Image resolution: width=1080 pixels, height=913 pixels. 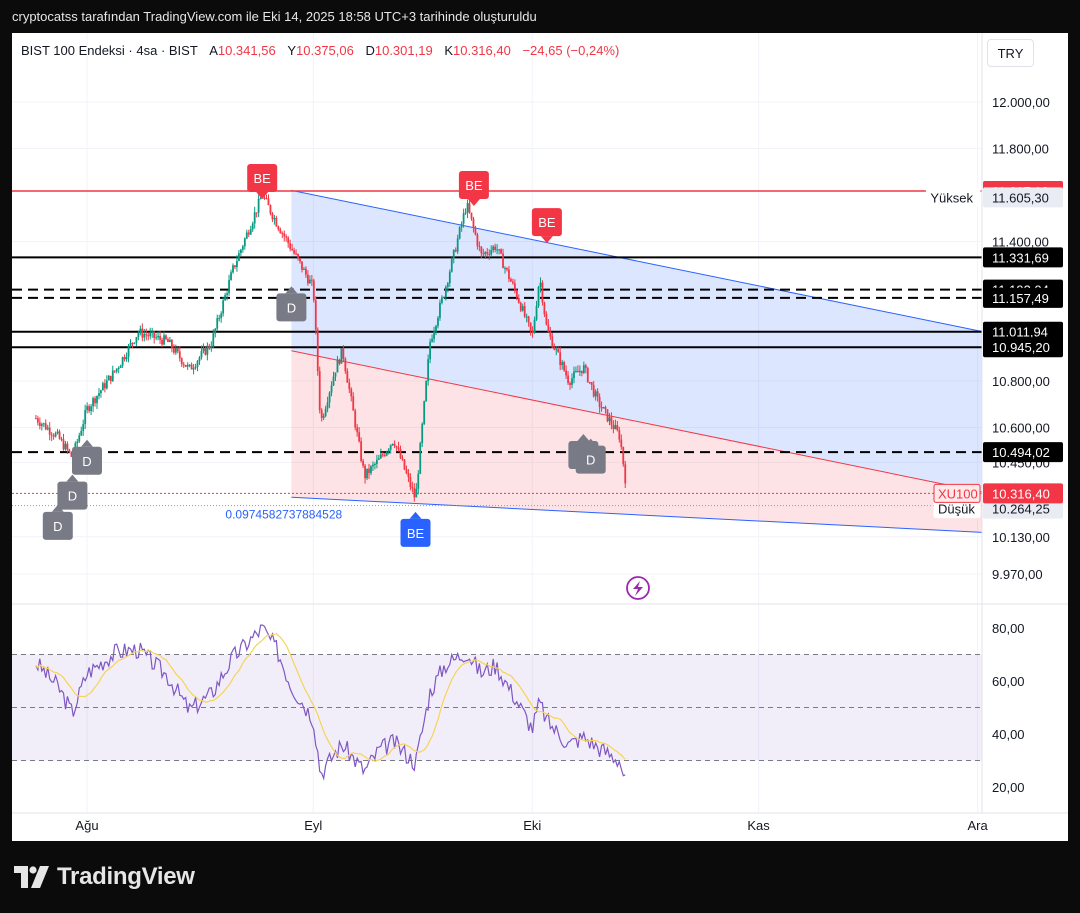 What do you see at coordinates (1010, 53) in the screenshot?
I see `currency-button: TRY` at bounding box center [1010, 53].